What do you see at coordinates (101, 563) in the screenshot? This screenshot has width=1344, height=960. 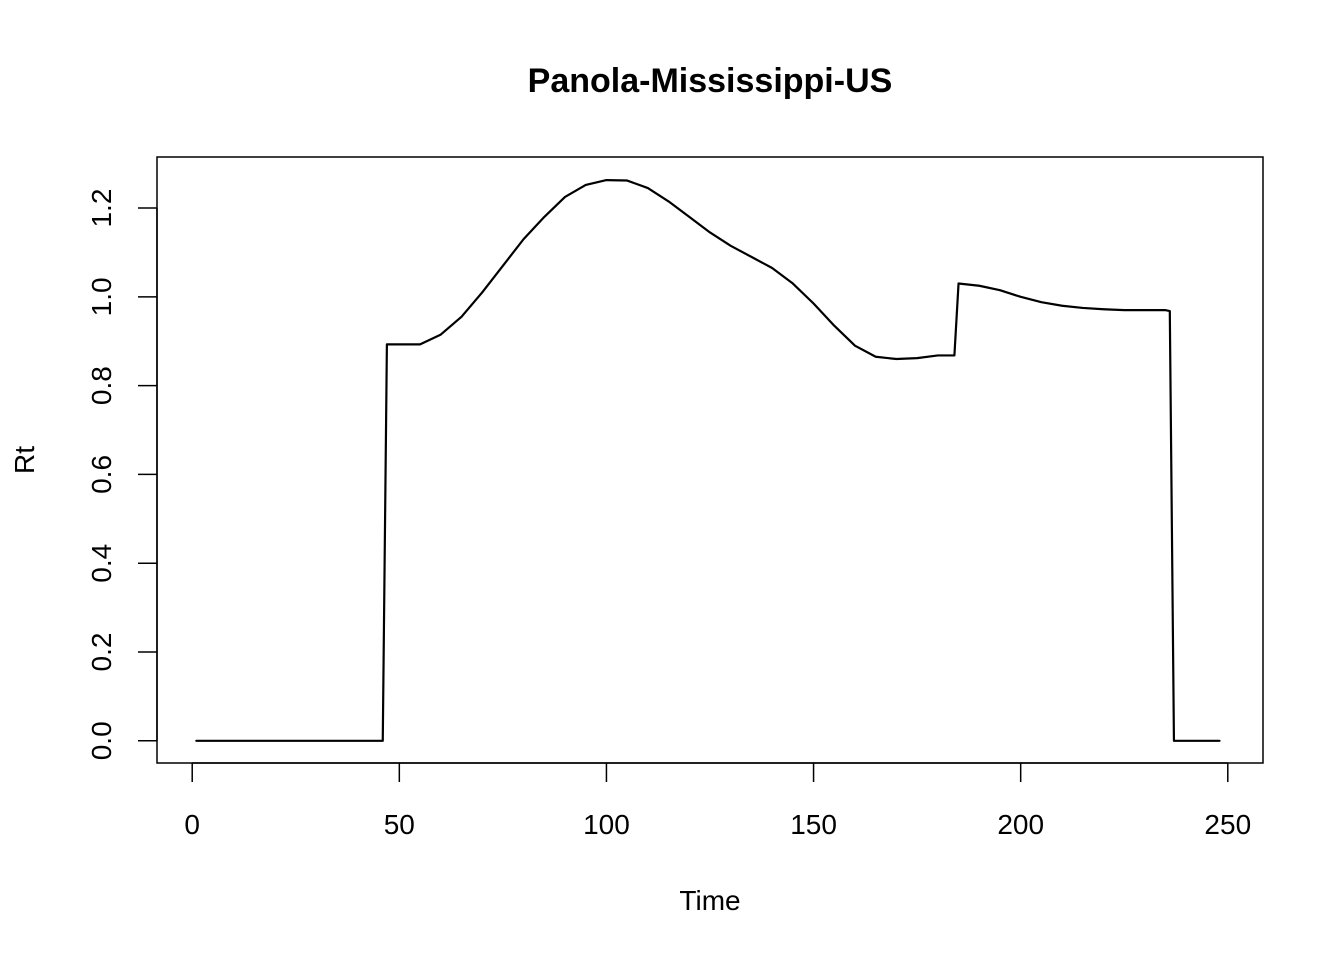 I see `y-tick-label: 0.4` at bounding box center [101, 563].